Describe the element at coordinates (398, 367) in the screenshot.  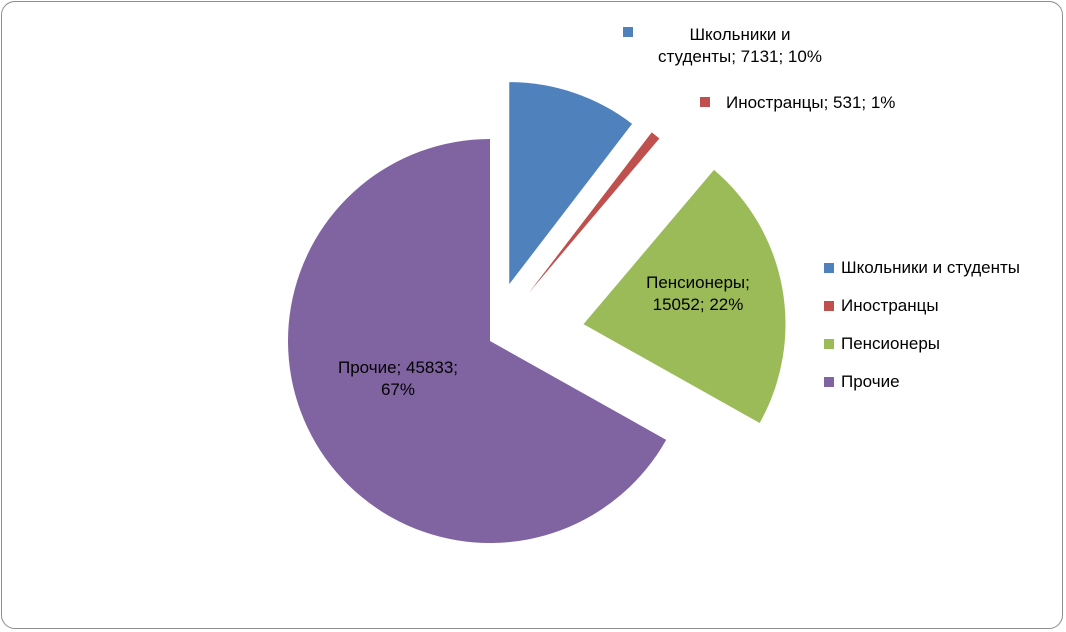
I see `data-label-others-line1: Прочие; 45833;` at that location.